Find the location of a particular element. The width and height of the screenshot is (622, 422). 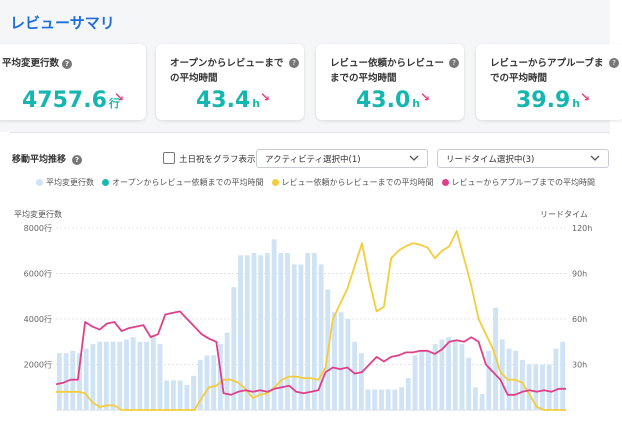

weekend-checkbox-label: 土日祝をグラフ表示 is located at coordinates (217, 160).